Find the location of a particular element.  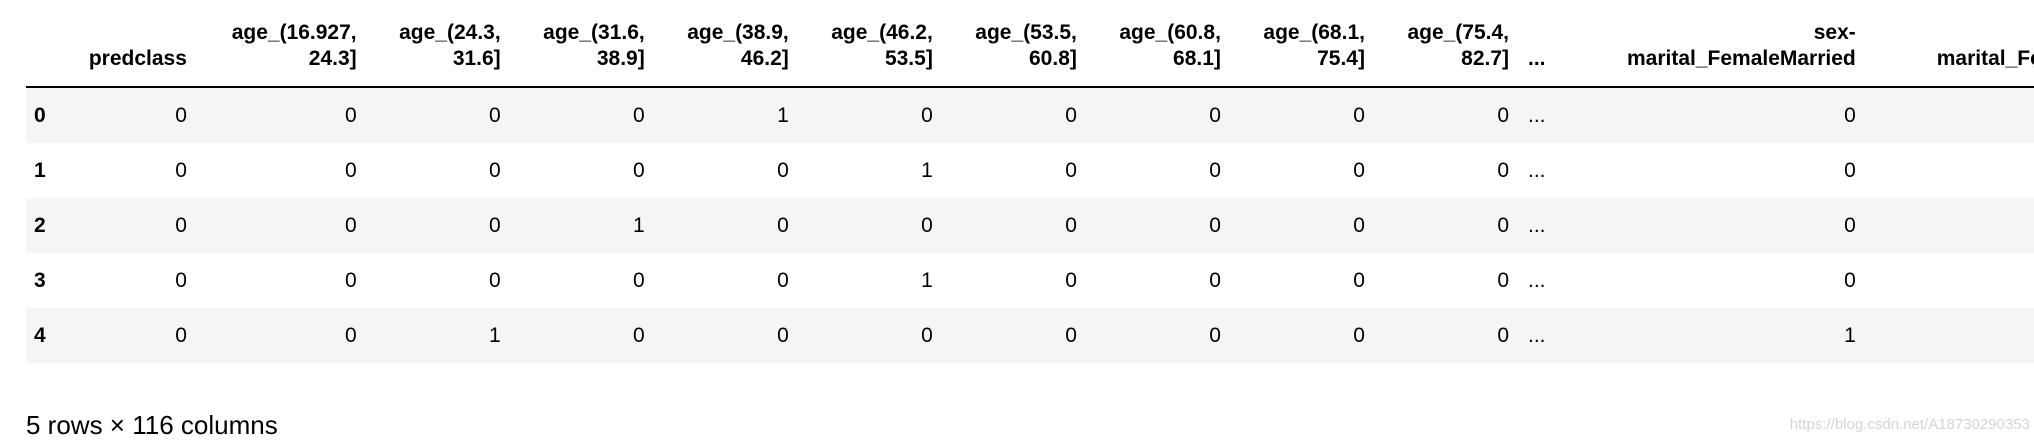

column-header: age_(31.6, 38.9] is located at coordinates (585, 50).